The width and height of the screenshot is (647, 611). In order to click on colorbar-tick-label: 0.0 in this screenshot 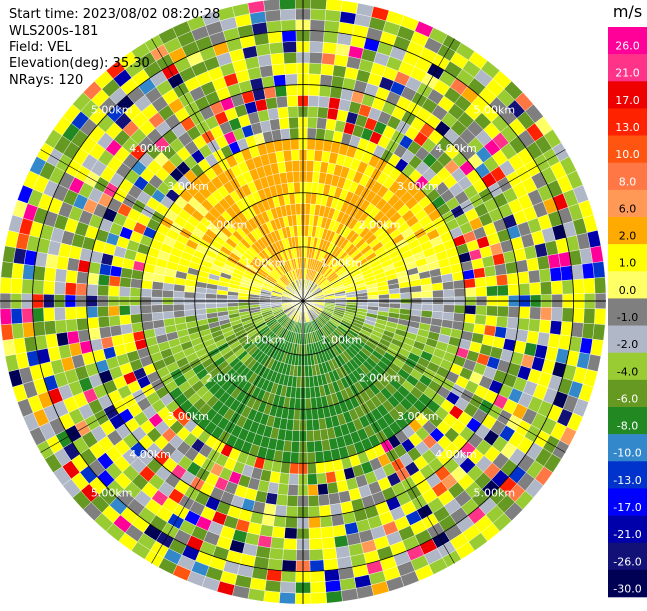, I will do `click(628, 290)`.